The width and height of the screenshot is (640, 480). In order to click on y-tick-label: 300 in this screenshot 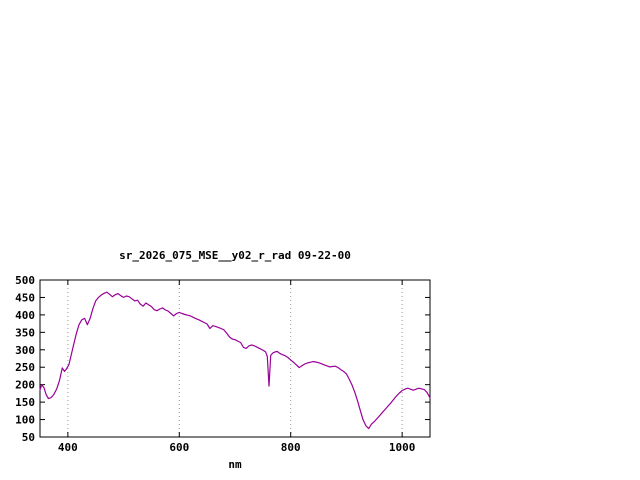, I will do `click(25, 350)`.